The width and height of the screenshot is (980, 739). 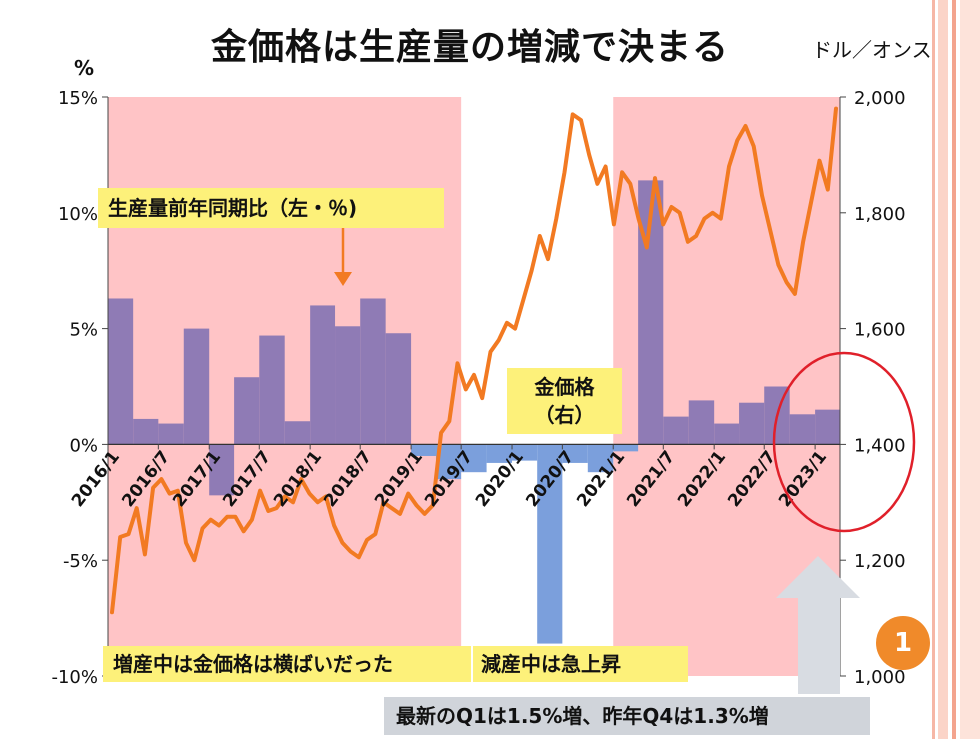 What do you see at coordinates (564, 401) in the screenshot?
I see `gold-price-callout: 金価格 （右）` at bounding box center [564, 401].